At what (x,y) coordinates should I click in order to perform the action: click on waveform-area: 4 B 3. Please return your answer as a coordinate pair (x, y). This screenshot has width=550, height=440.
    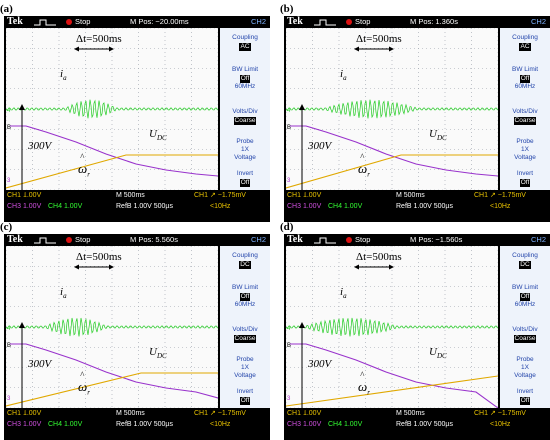
    Looking at the image, I should click on (112, 109).